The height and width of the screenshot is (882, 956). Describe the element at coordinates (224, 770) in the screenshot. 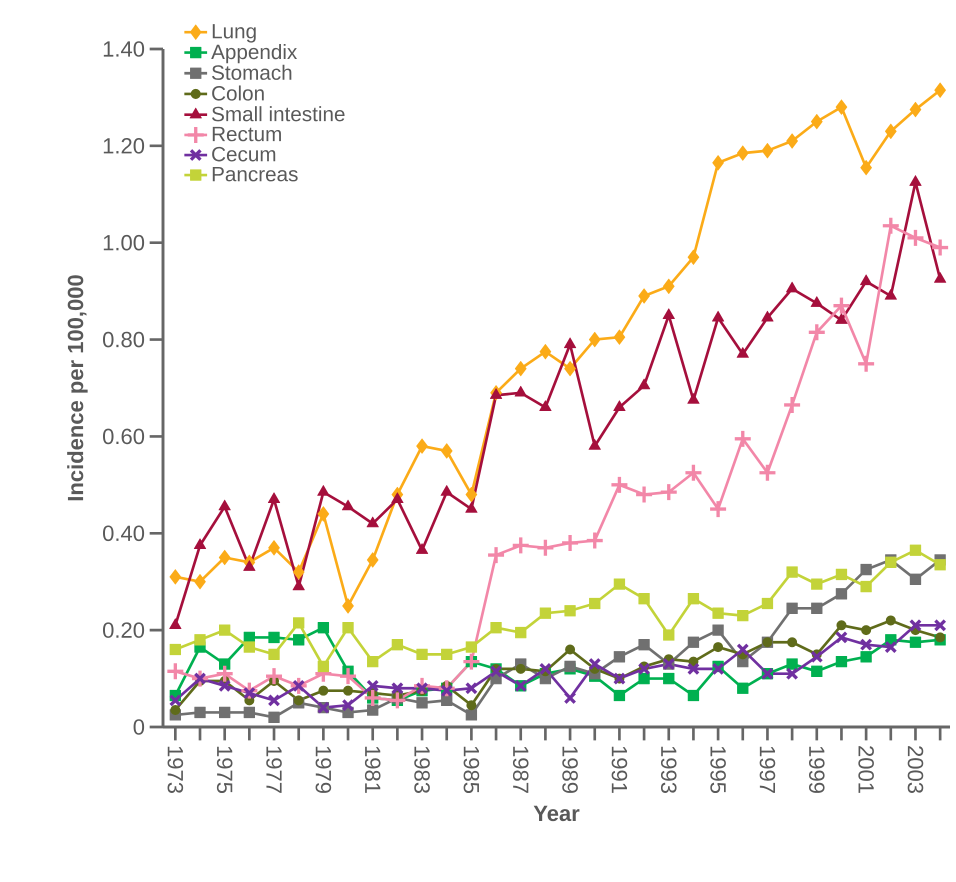

I see `x-tick-label: 1975` at that location.